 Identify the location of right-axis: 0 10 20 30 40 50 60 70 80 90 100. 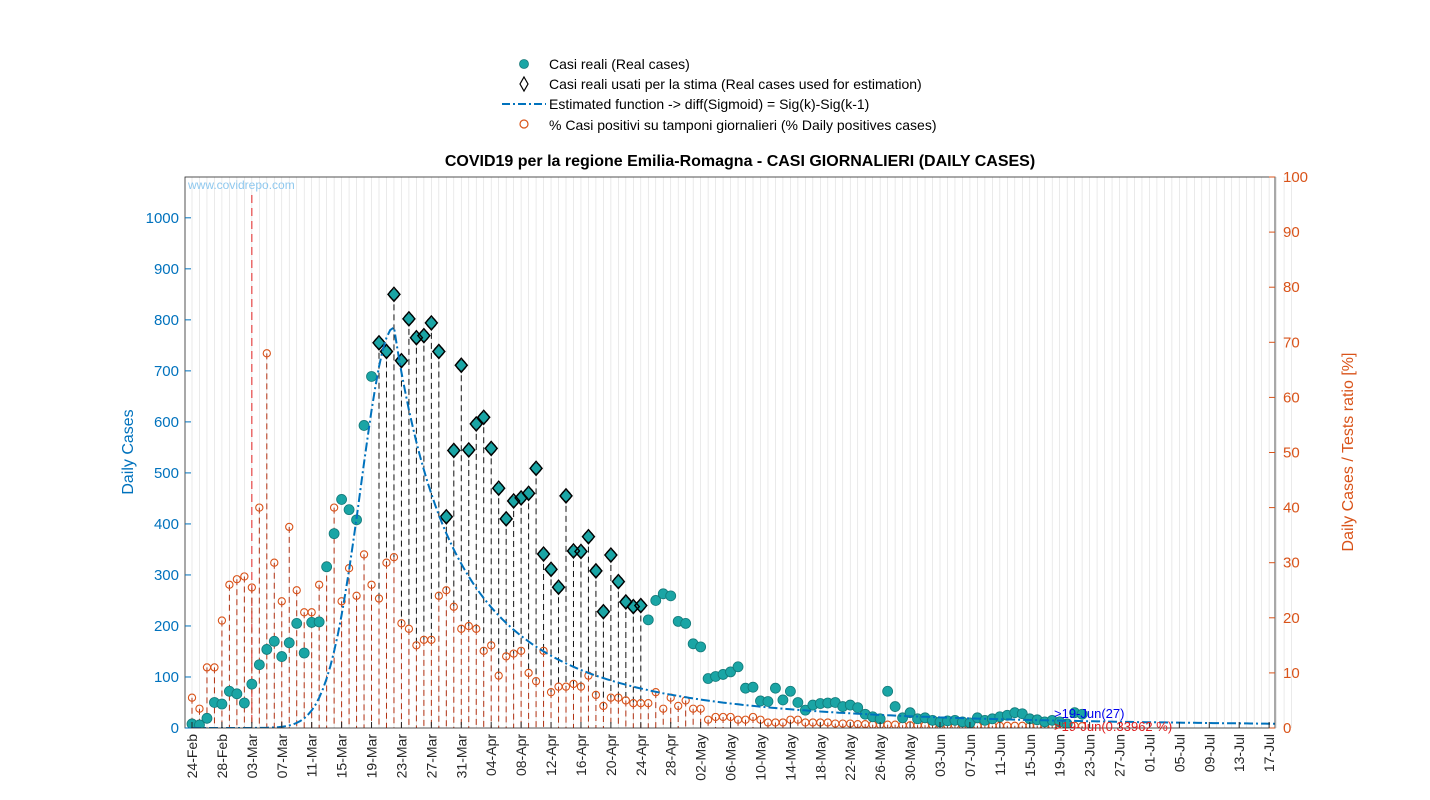
(1288, 453).